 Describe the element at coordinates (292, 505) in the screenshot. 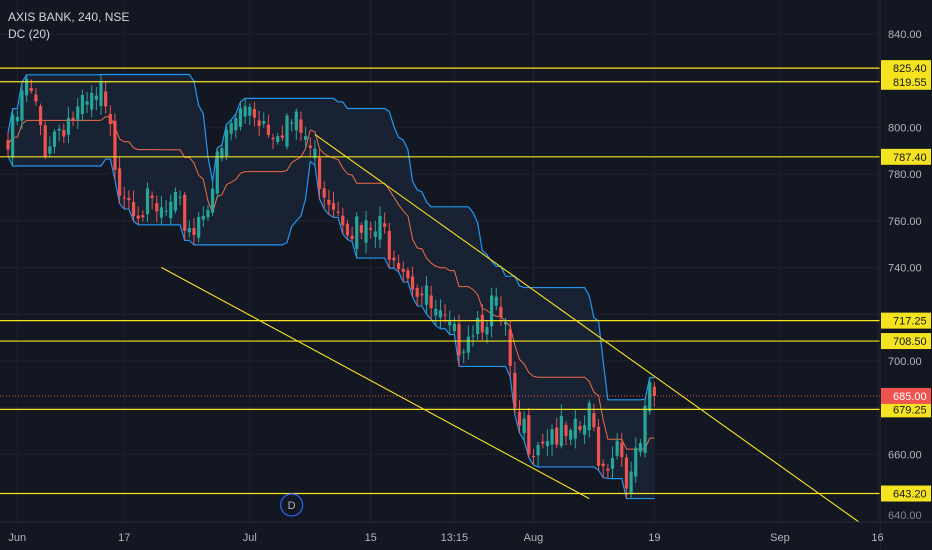

I see `event-marker: D` at that location.